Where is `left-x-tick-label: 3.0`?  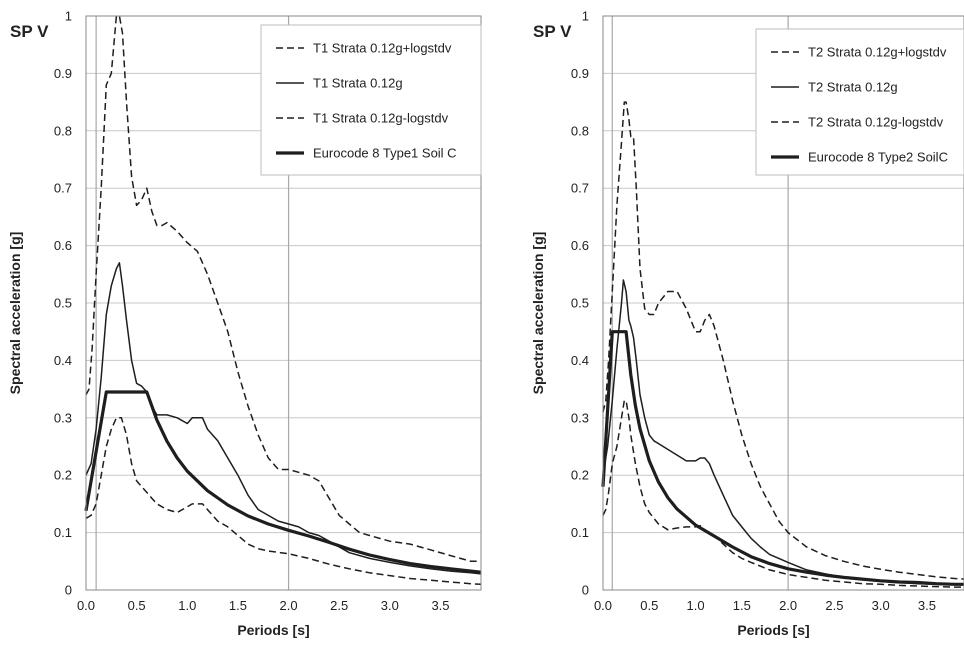 left-x-tick-label: 3.0 is located at coordinates (390, 605).